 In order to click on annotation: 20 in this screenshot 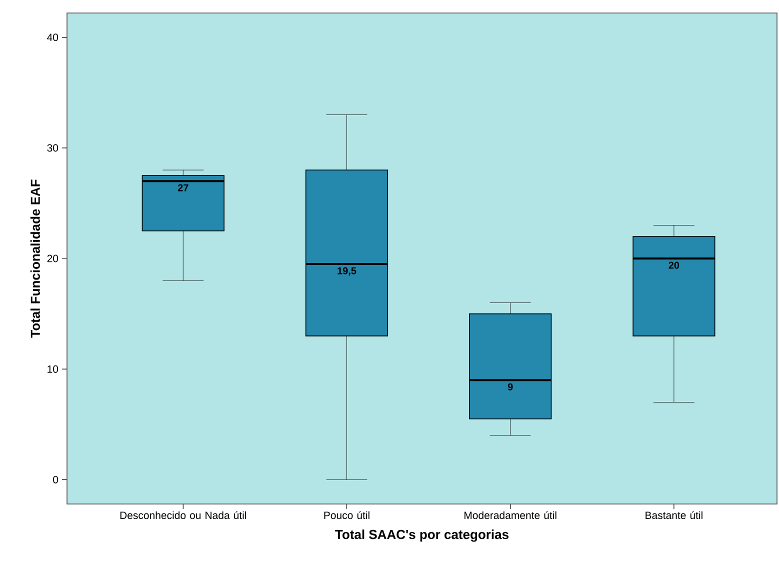, I will do `click(674, 265)`.